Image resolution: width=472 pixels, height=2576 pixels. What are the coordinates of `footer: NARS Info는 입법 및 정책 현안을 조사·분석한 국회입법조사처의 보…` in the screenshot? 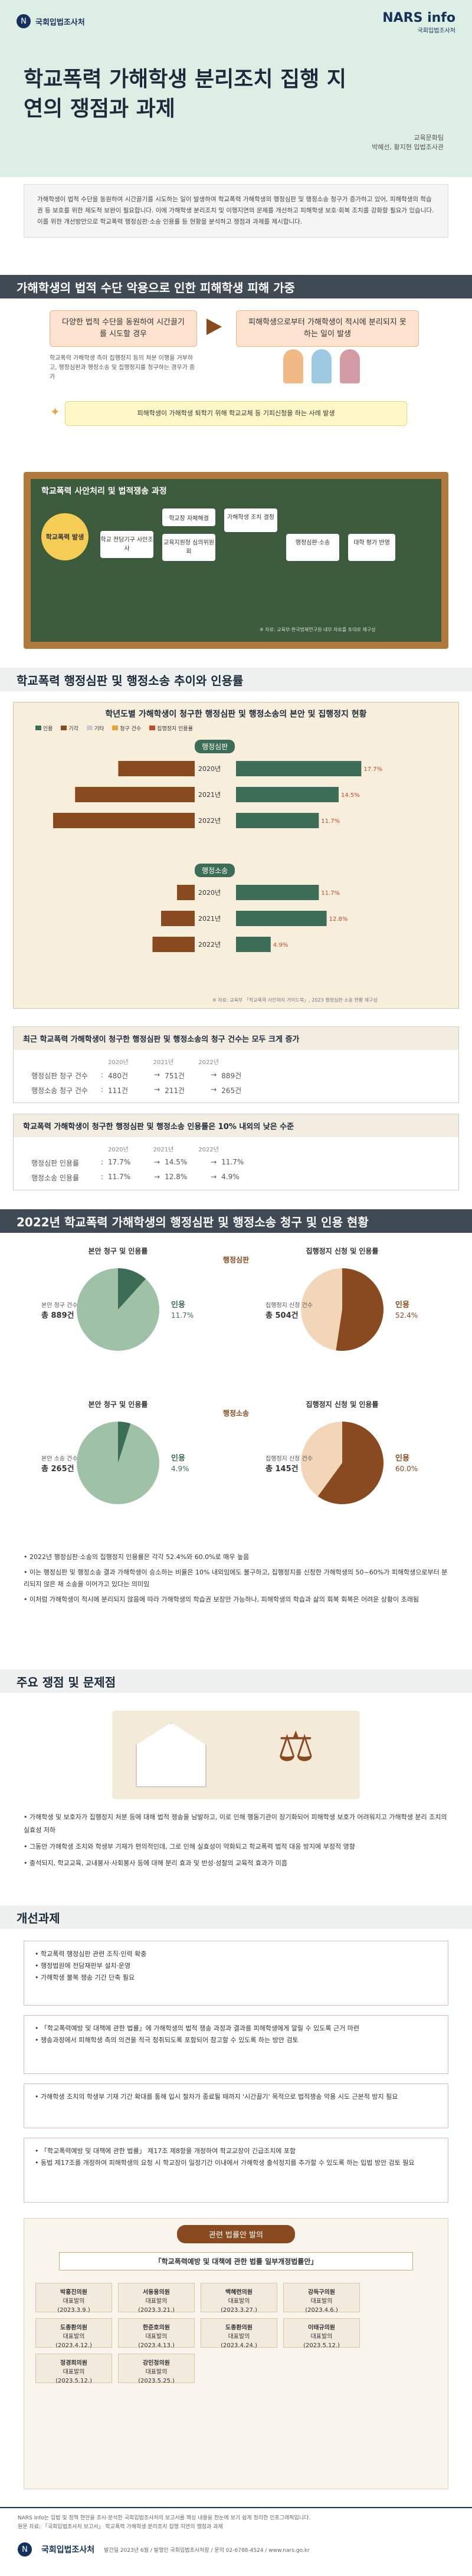 It's located at (236, 2541).